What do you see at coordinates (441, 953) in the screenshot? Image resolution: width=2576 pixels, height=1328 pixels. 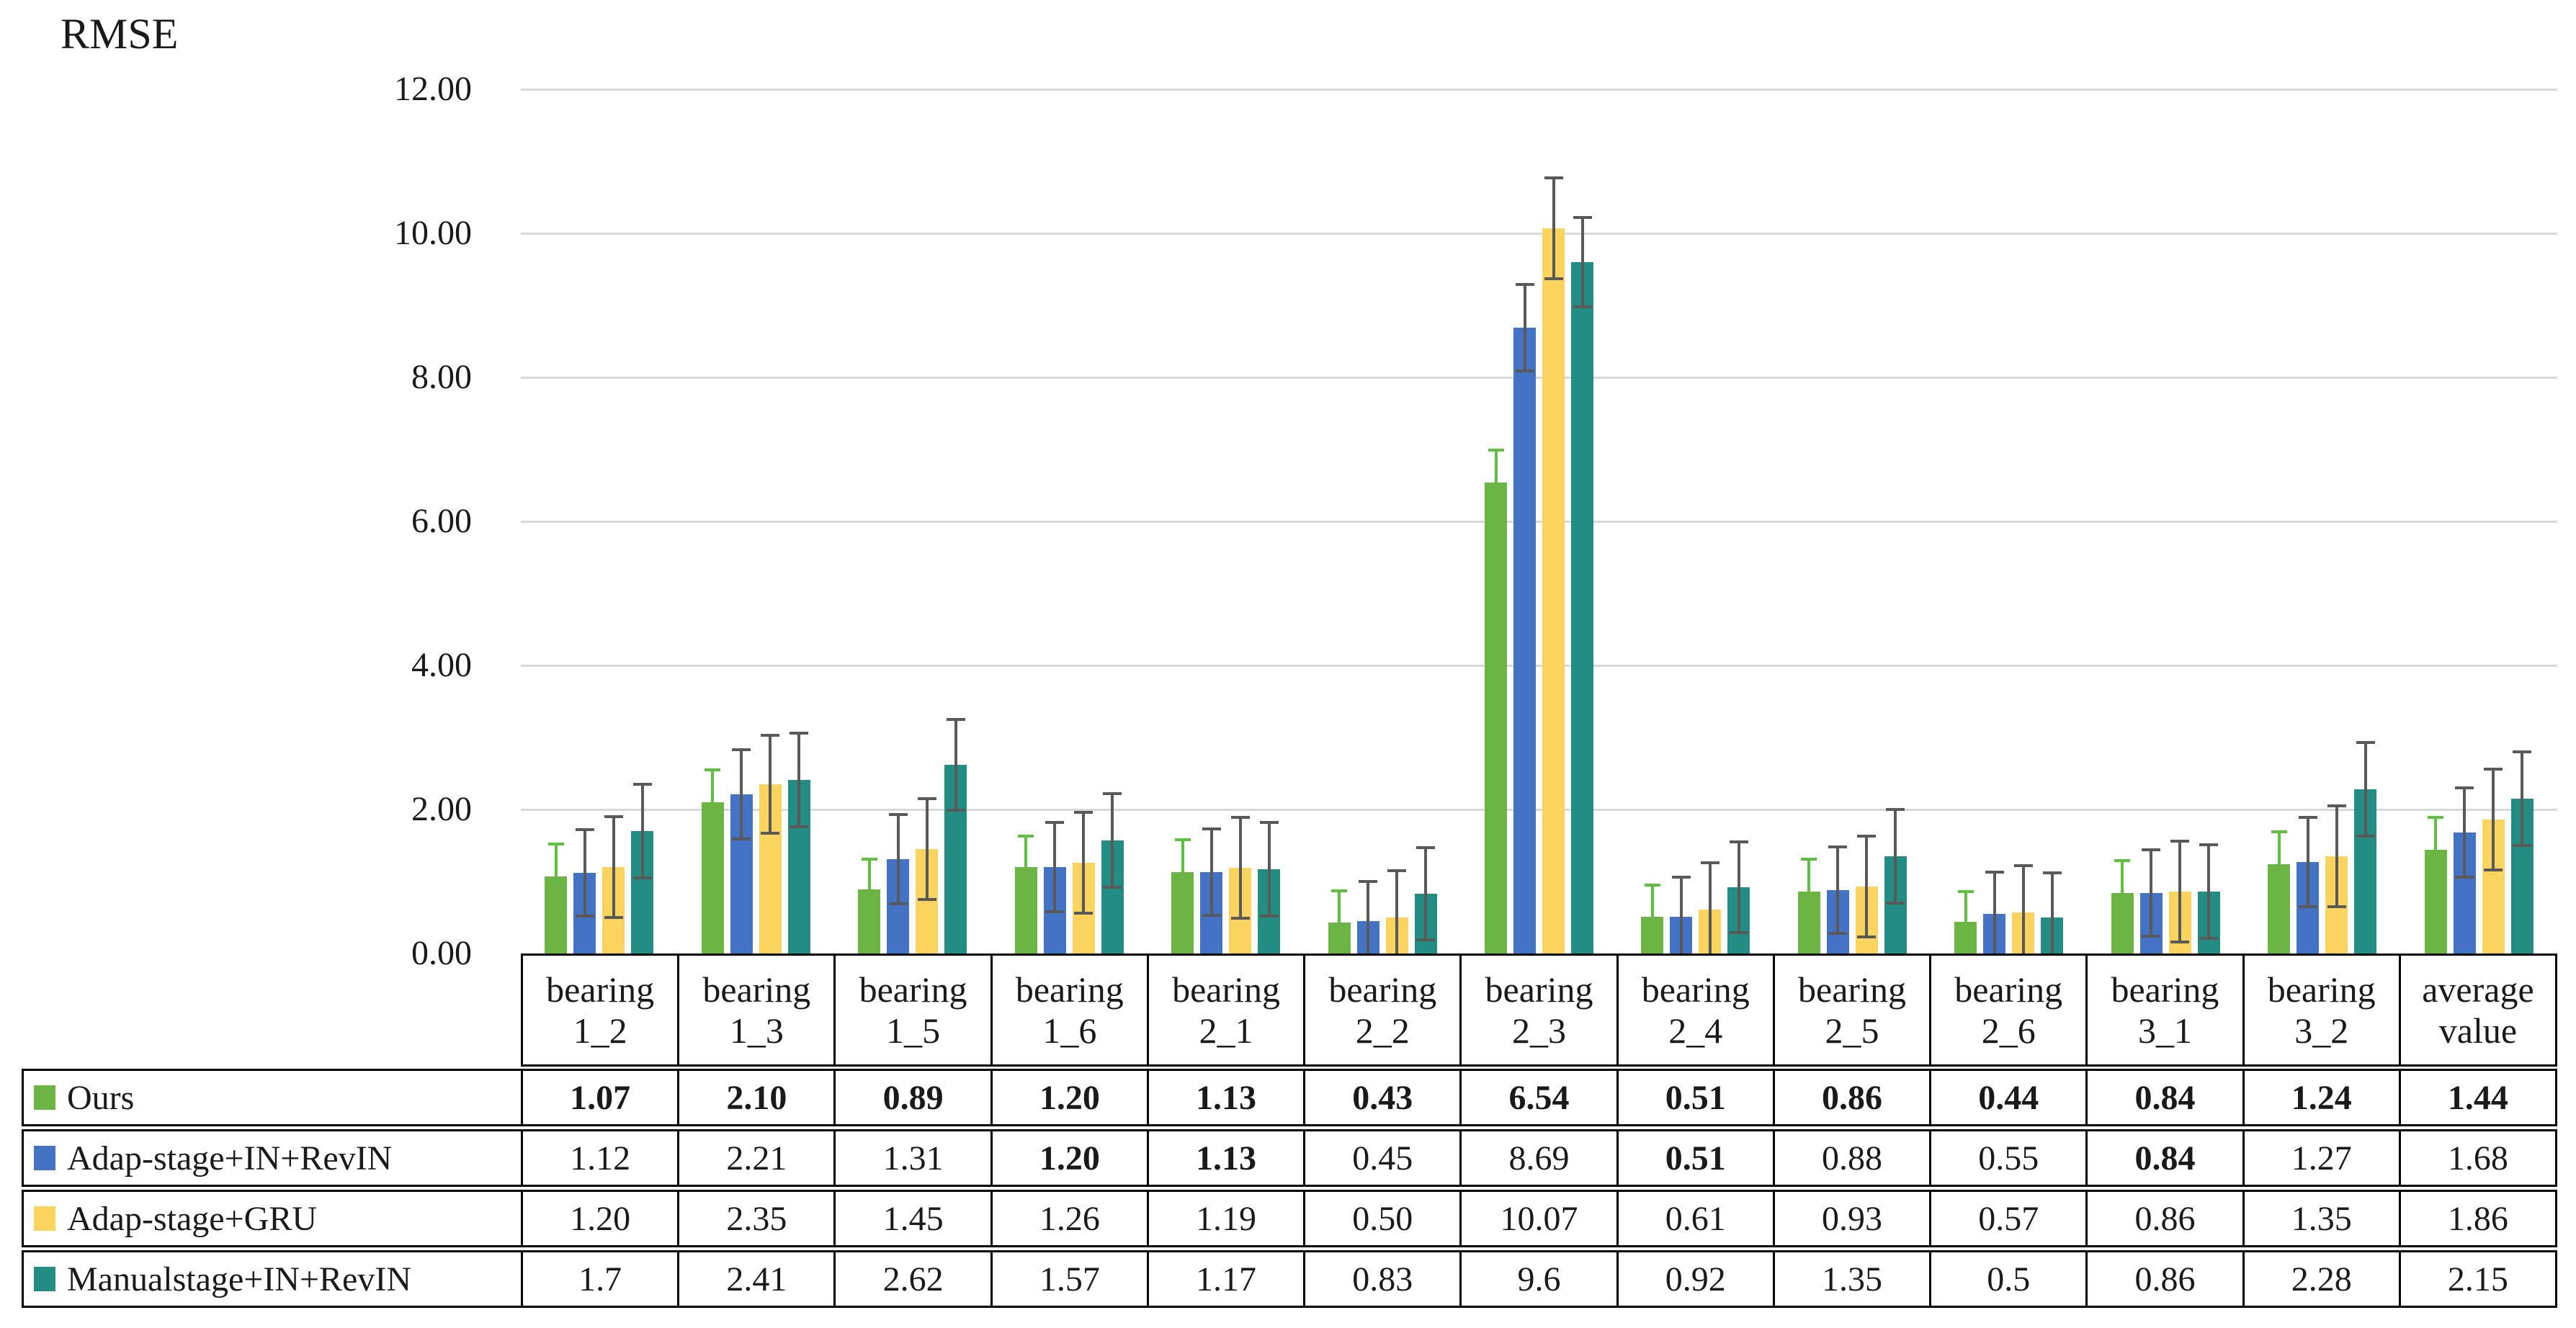 I see `y-tick-label: 0.00` at bounding box center [441, 953].